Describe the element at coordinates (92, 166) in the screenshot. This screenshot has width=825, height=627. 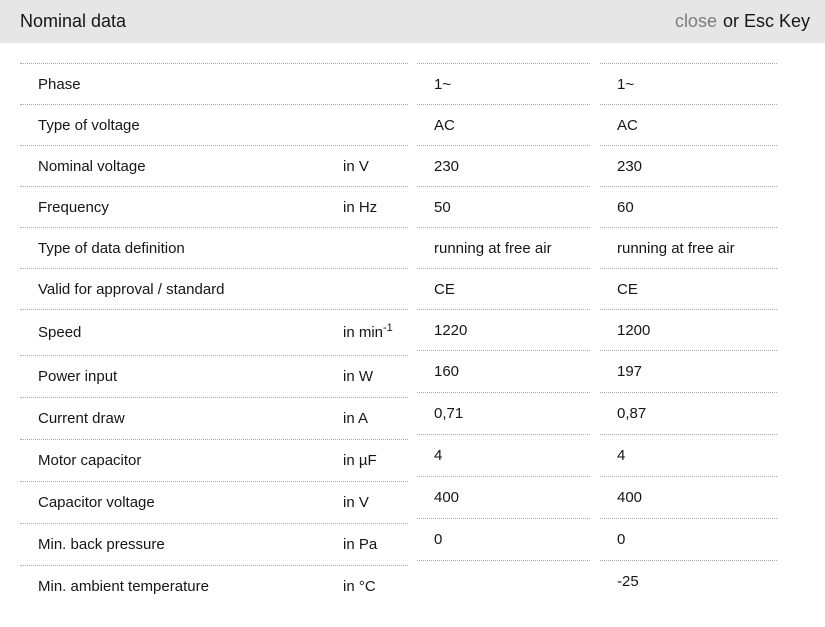
I see `spec-label: Nominal voltage` at that location.